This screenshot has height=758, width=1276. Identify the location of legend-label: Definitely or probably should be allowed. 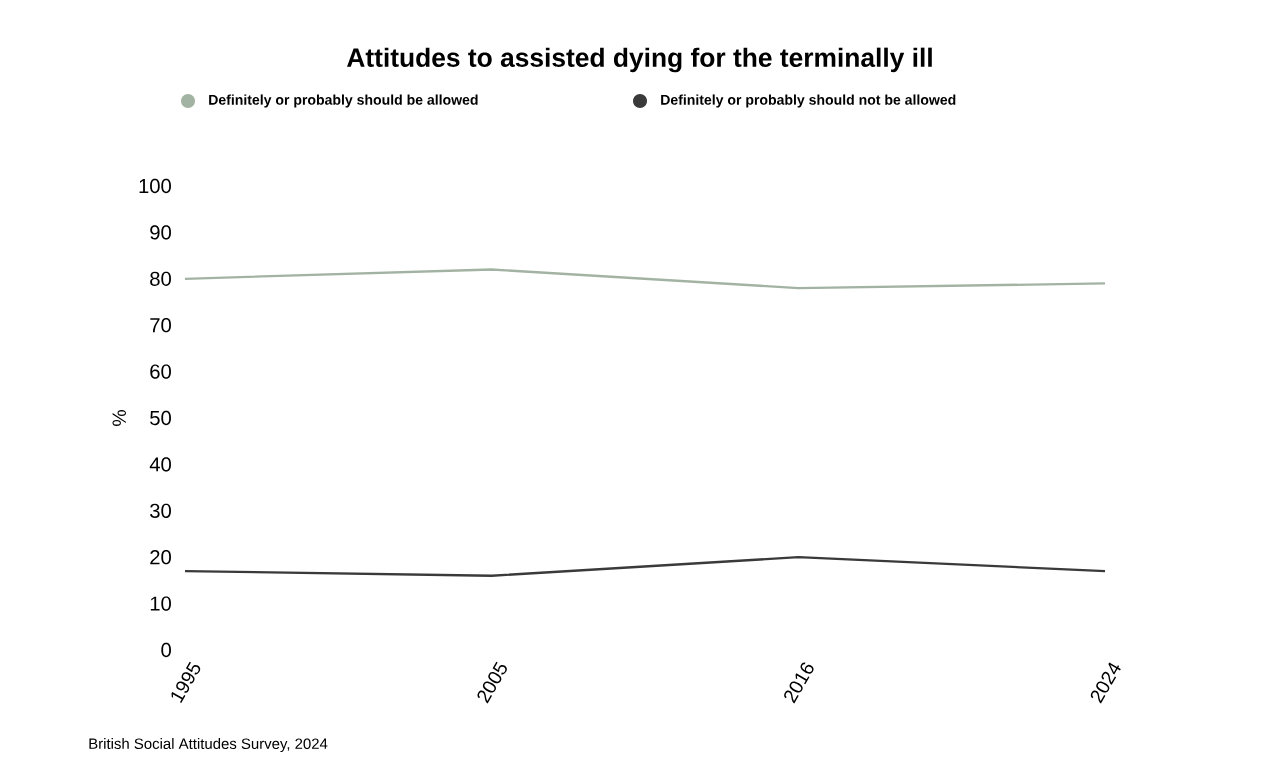
(343, 101).